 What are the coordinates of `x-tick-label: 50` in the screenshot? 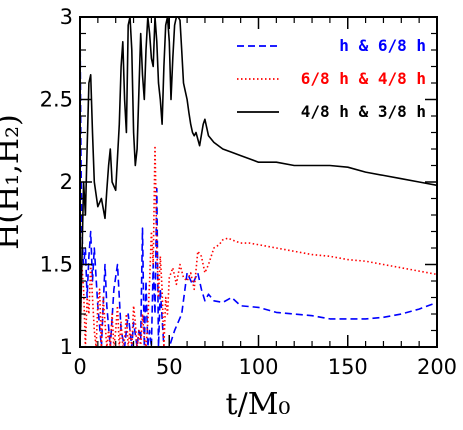 It's located at (169, 367).